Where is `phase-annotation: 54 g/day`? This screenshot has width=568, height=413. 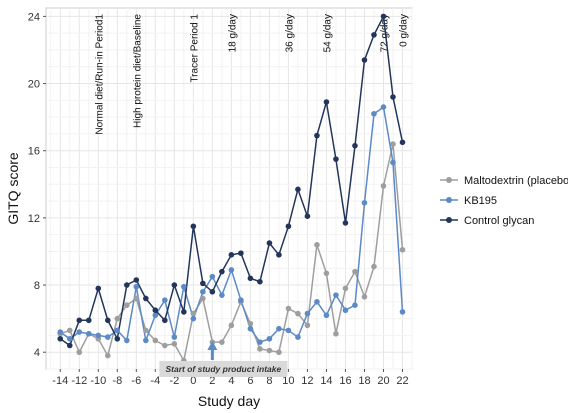
phase-annotation: 54 g/day is located at coordinates (327, 33).